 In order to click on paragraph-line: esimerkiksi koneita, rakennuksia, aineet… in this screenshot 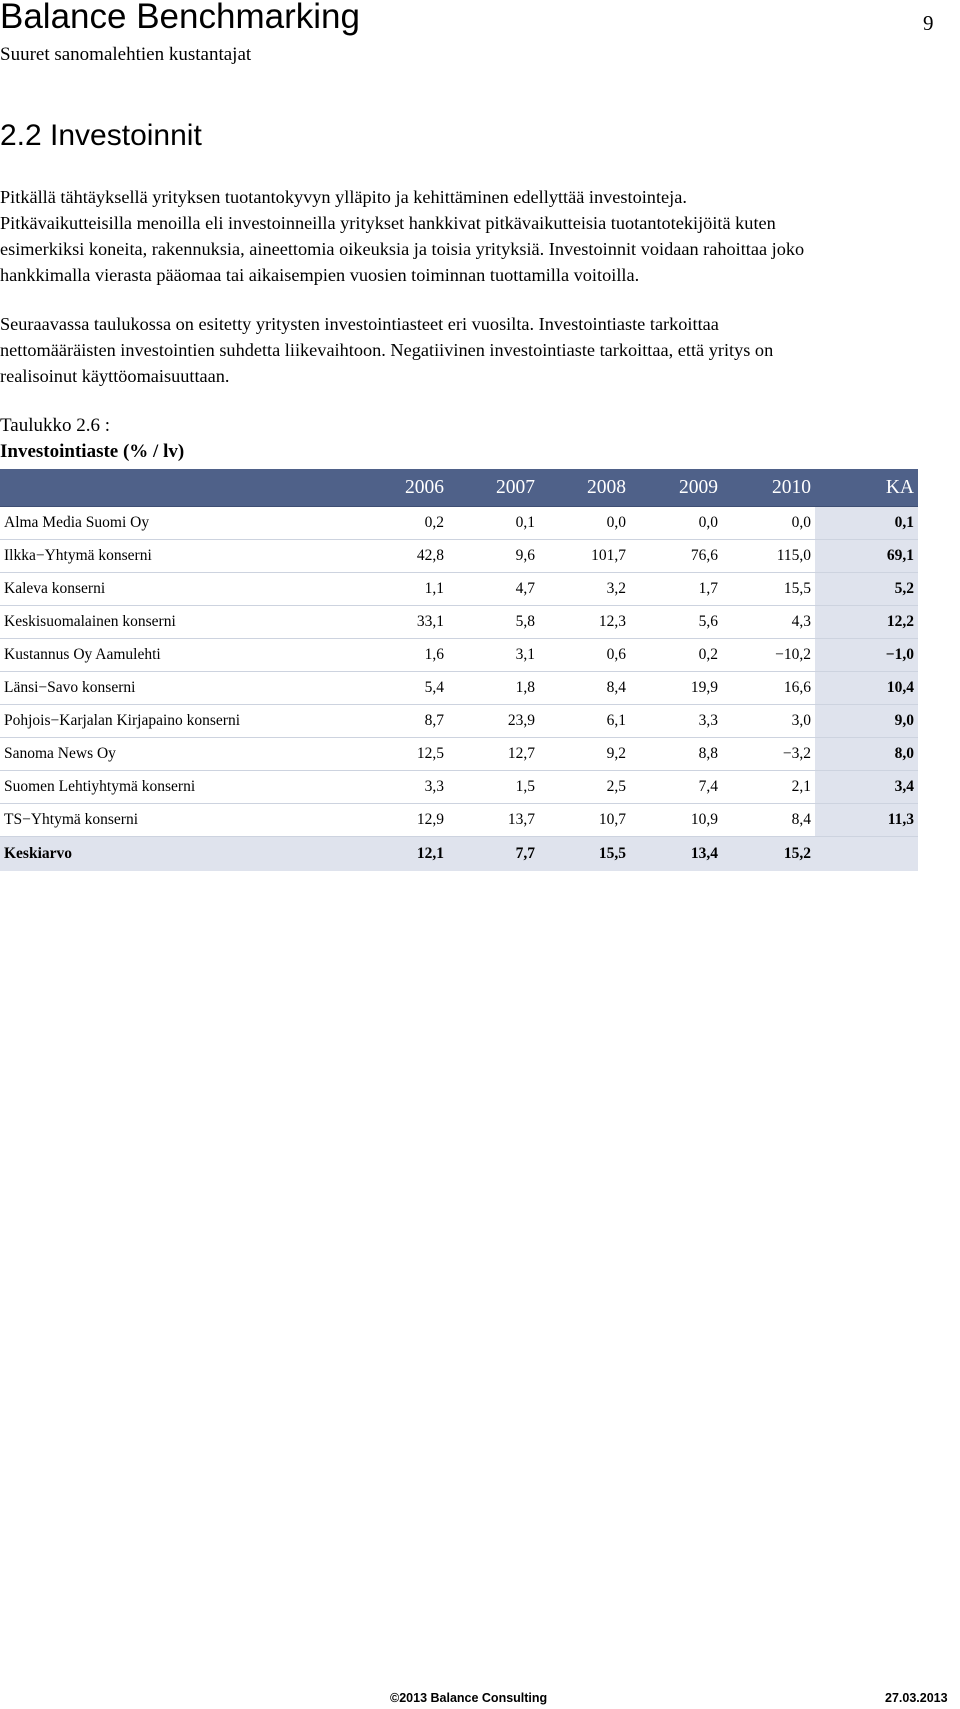, I will do `click(402, 249)`.